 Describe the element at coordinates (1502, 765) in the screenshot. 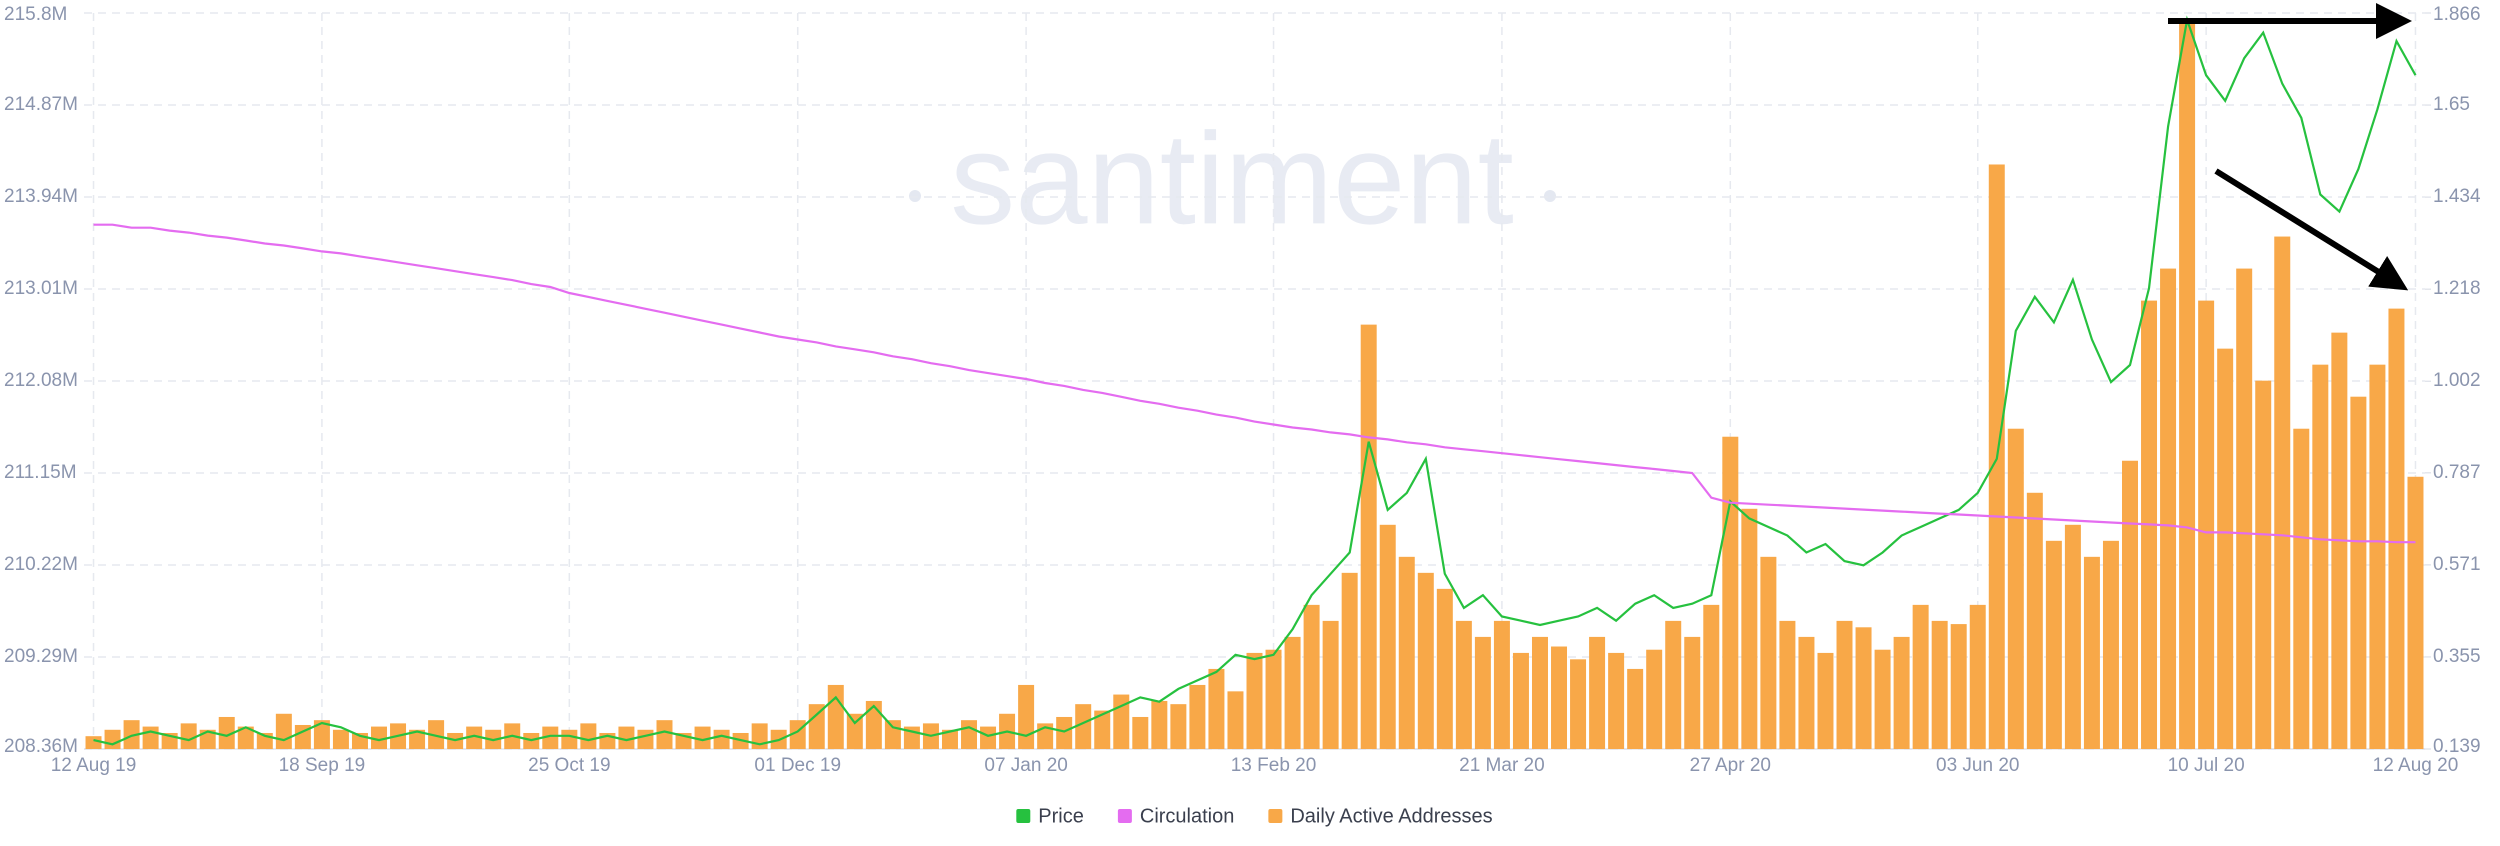

I see `x-tick-label: 21 Mar 20` at that location.